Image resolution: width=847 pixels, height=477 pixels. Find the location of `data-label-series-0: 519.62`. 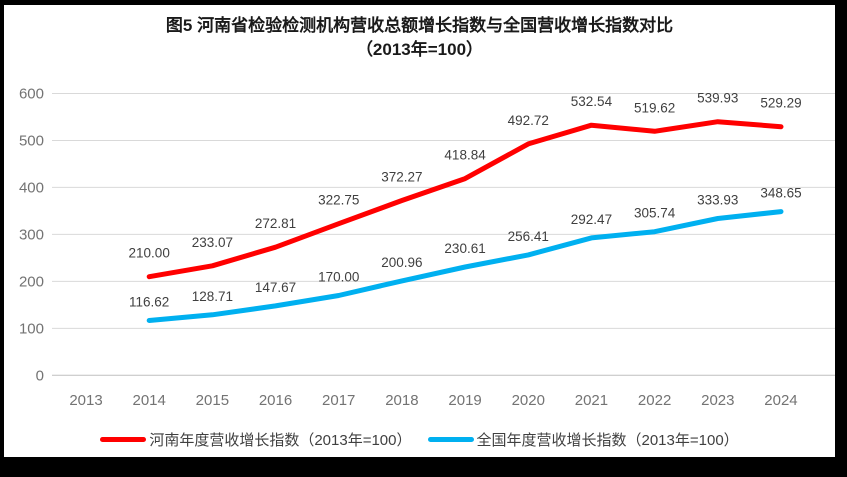

data-label-series-0: 519.62 is located at coordinates (654, 107).